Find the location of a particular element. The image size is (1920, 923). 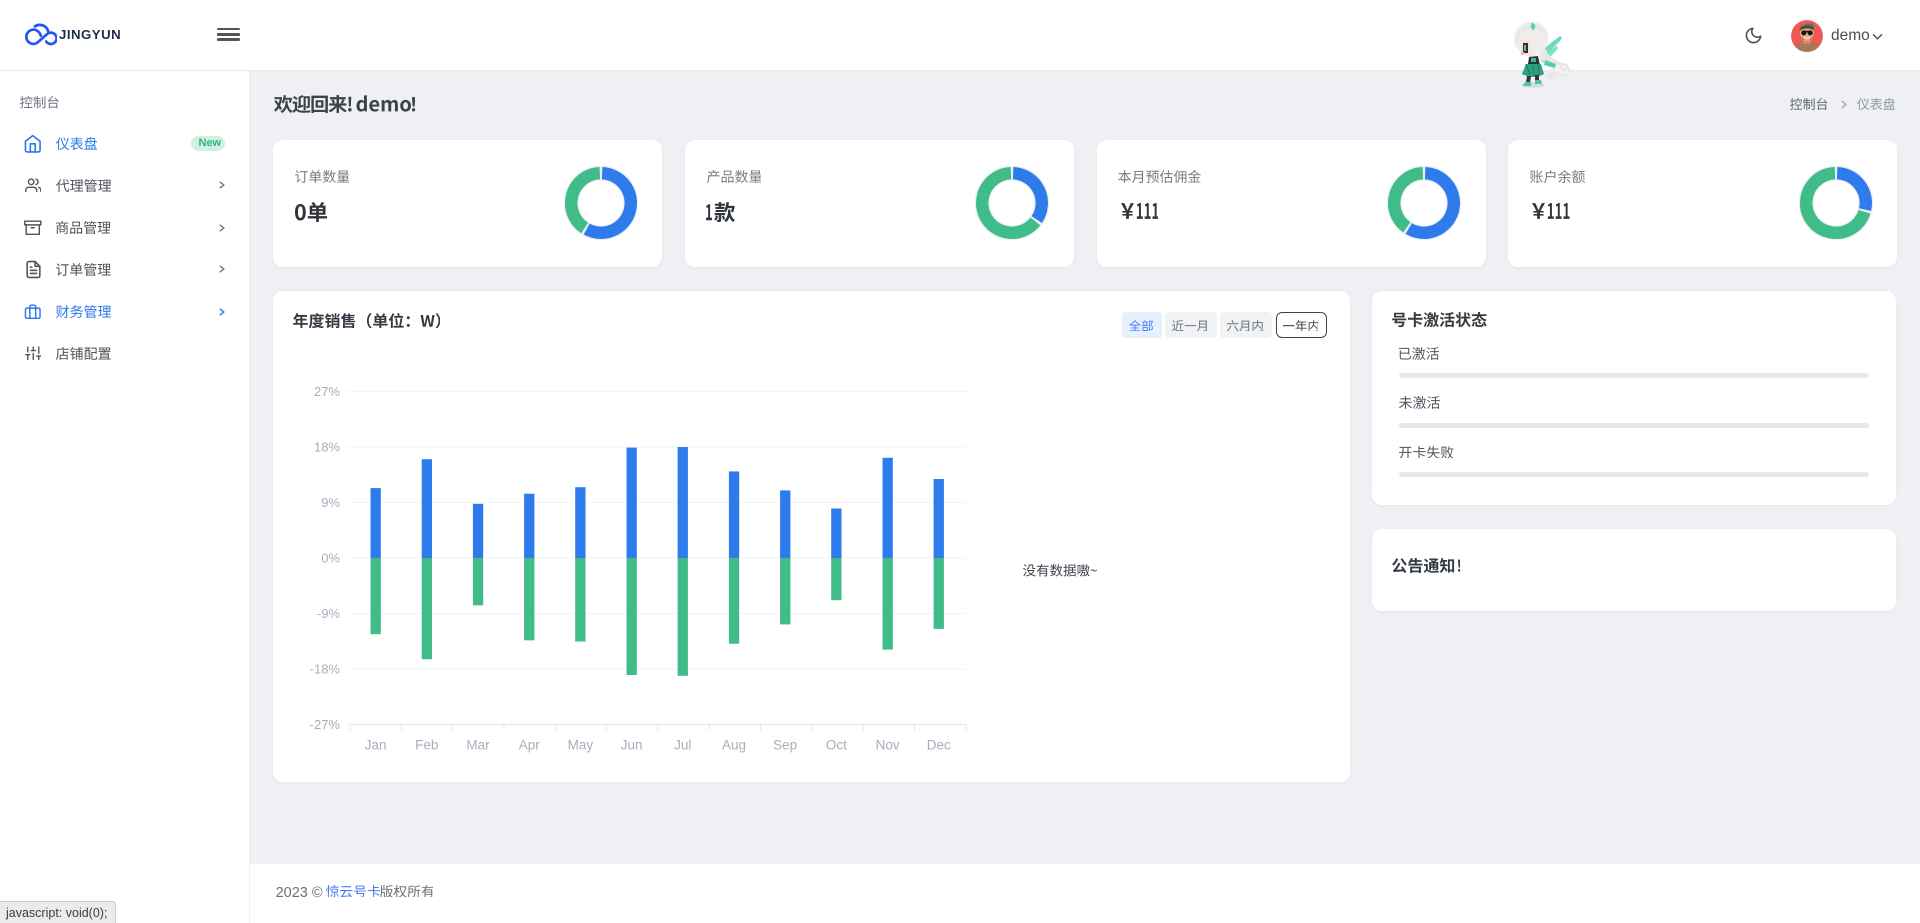

svg-text: Jun is located at coordinates (632, 745).